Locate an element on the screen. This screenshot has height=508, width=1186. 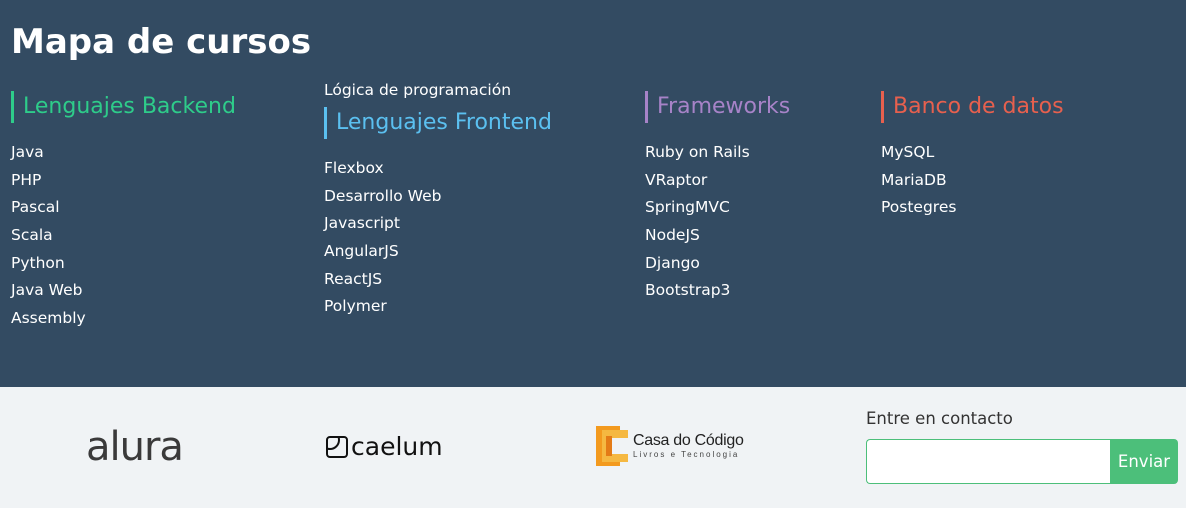
contact-email-input is located at coordinates (988, 461).